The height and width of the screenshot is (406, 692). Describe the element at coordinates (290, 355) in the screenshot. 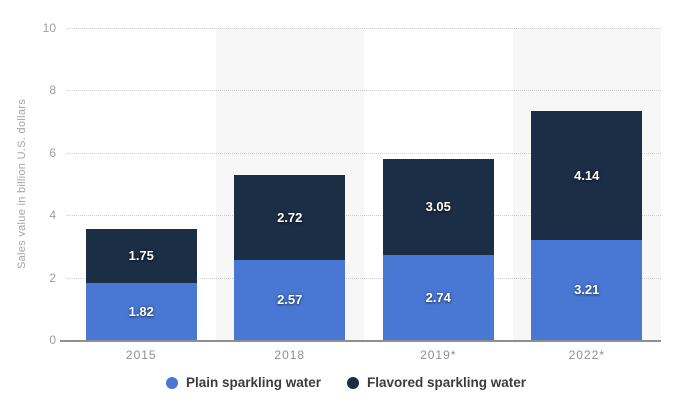

I see `x-tick-label-2018: 2018` at that location.